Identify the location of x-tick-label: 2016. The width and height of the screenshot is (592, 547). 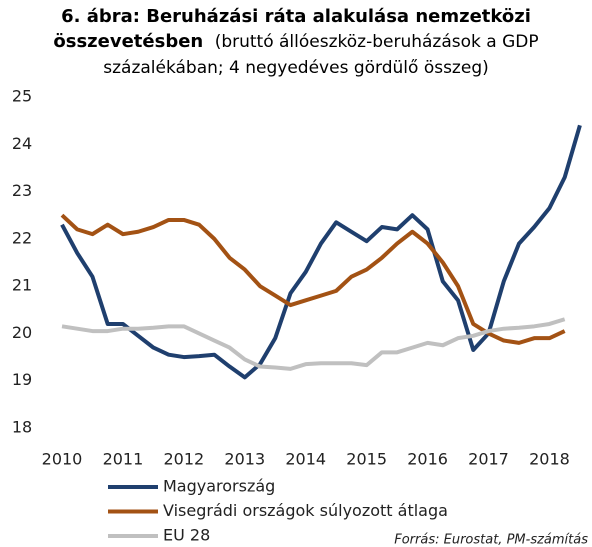
(427, 459).